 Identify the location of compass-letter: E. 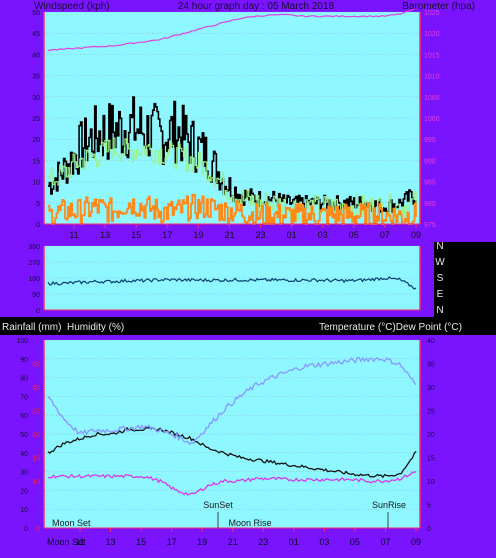
(440, 294).